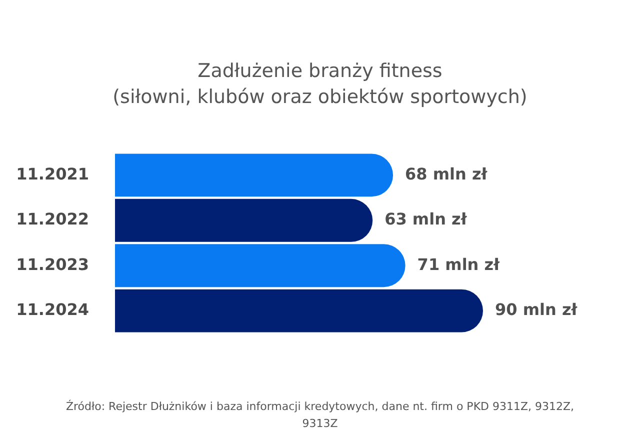 The height and width of the screenshot is (448, 640). What do you see at coordinates (536, 309) in the screenshot?
I see `data-label: 90 mln zł` at bounding box center [536, 309].